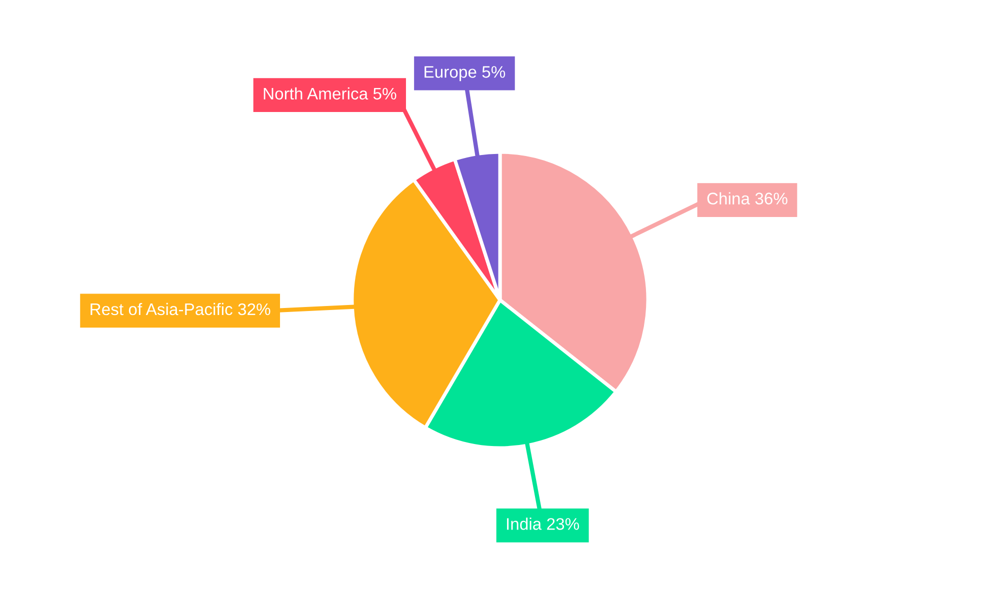 The width and height of the screenshot is (1000, 600). I want to click on slice-label: North America 5%, so click(330, 93).